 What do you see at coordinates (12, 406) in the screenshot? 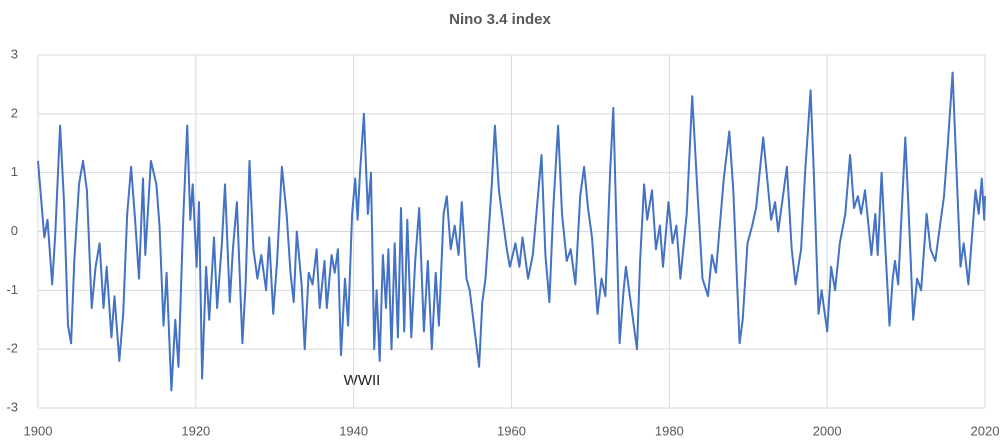
I see `y-tick-label: -3` at bounding box center [12, 406].